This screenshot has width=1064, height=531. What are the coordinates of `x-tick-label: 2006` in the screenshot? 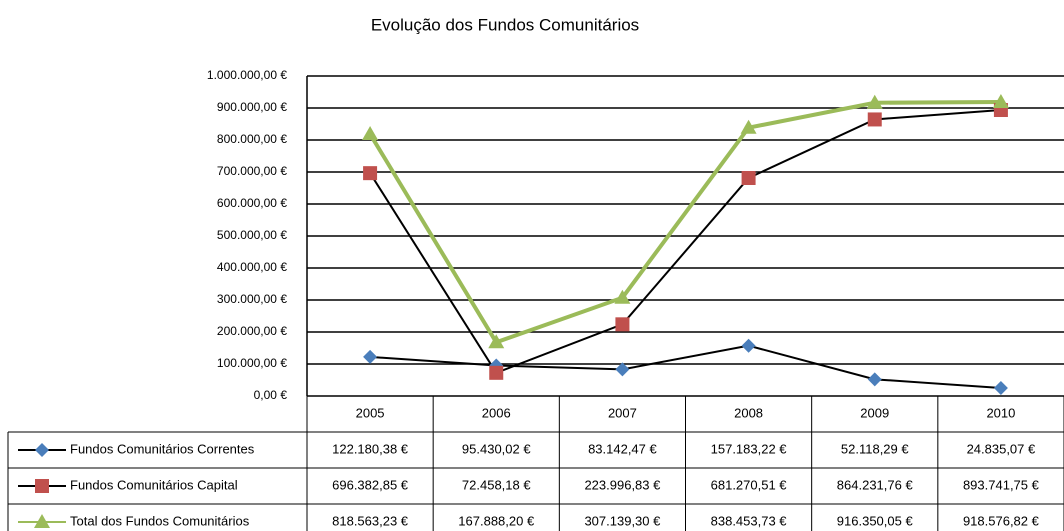 It's located at (496, 412).